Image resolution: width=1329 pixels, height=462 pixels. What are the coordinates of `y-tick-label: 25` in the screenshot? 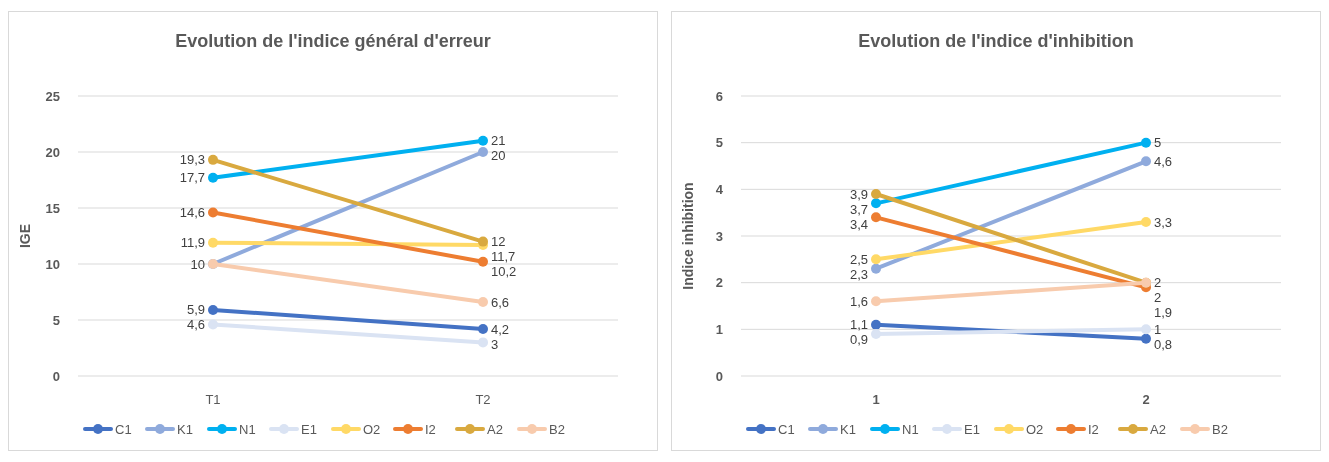 It's located at (52, 96).